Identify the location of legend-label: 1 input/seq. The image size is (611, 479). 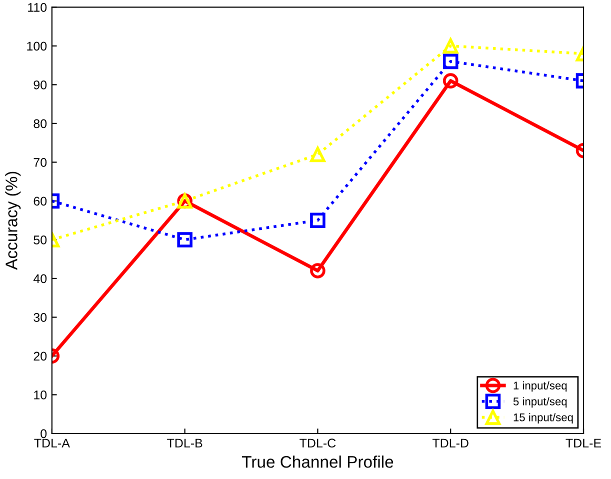
(540, 386).